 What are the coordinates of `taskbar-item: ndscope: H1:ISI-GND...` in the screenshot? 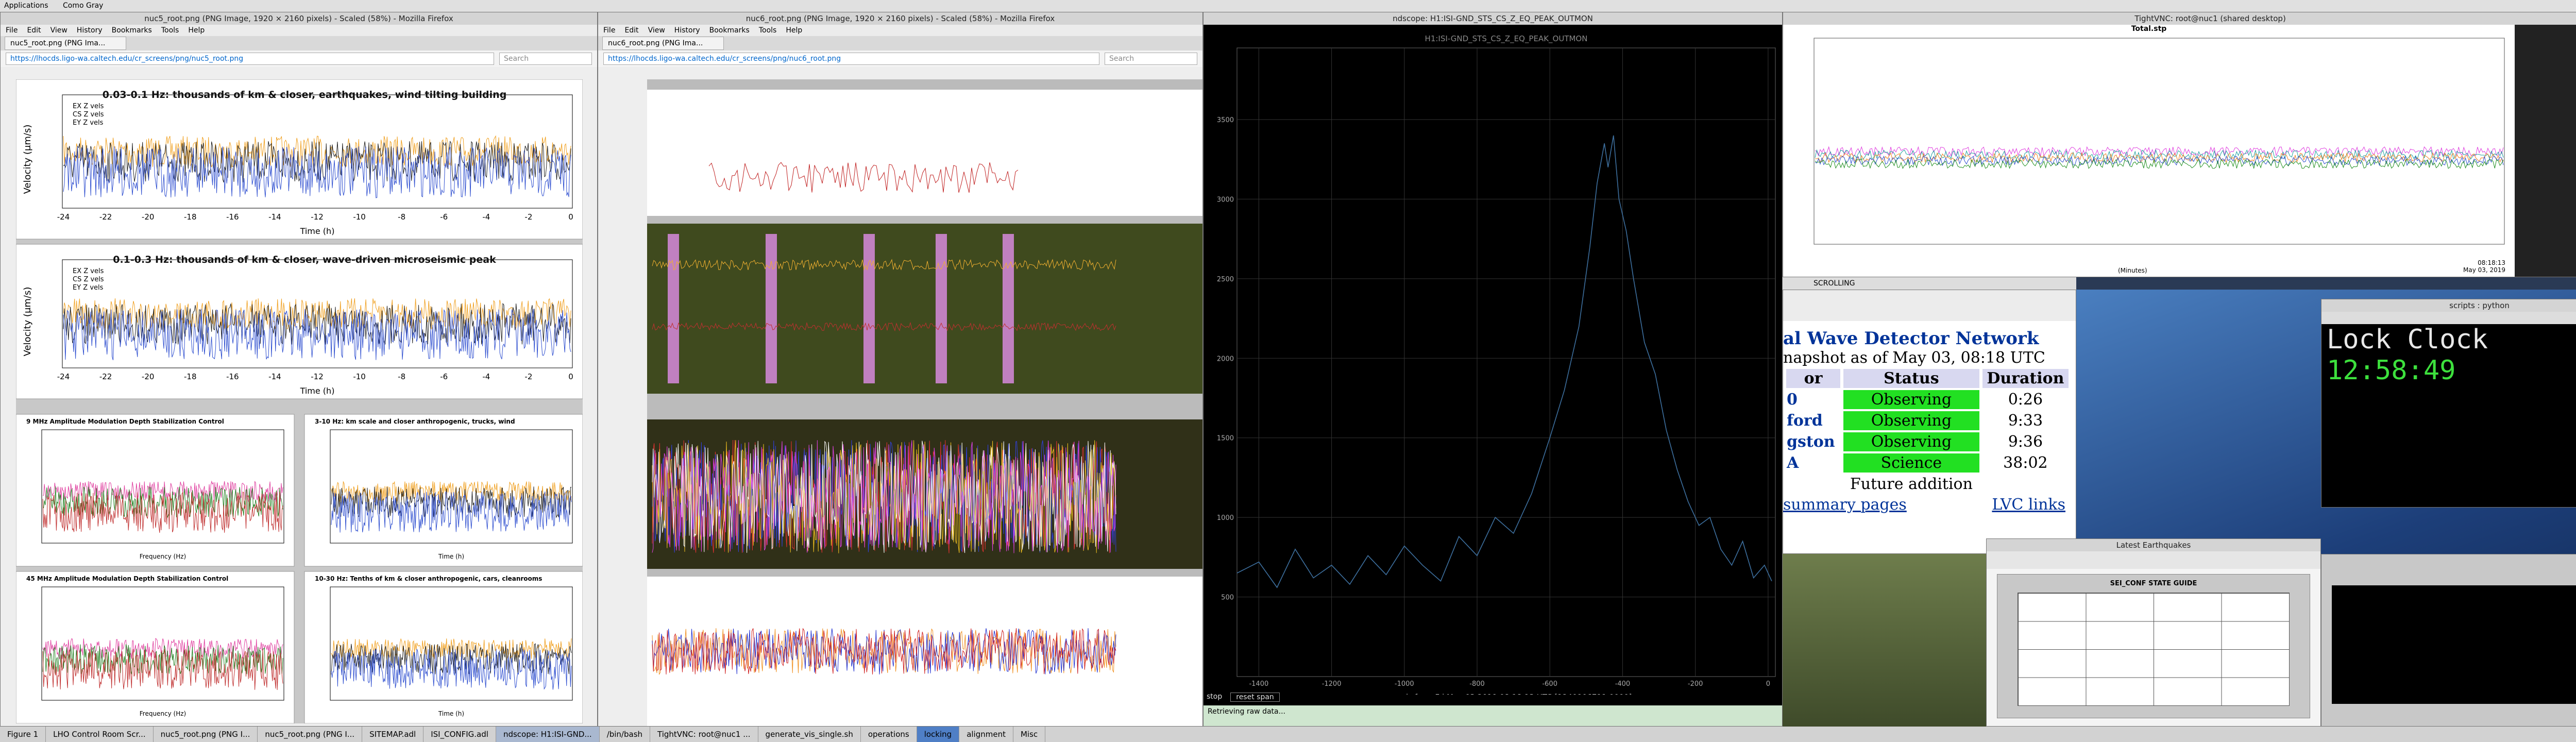 It's located at (548, 734).